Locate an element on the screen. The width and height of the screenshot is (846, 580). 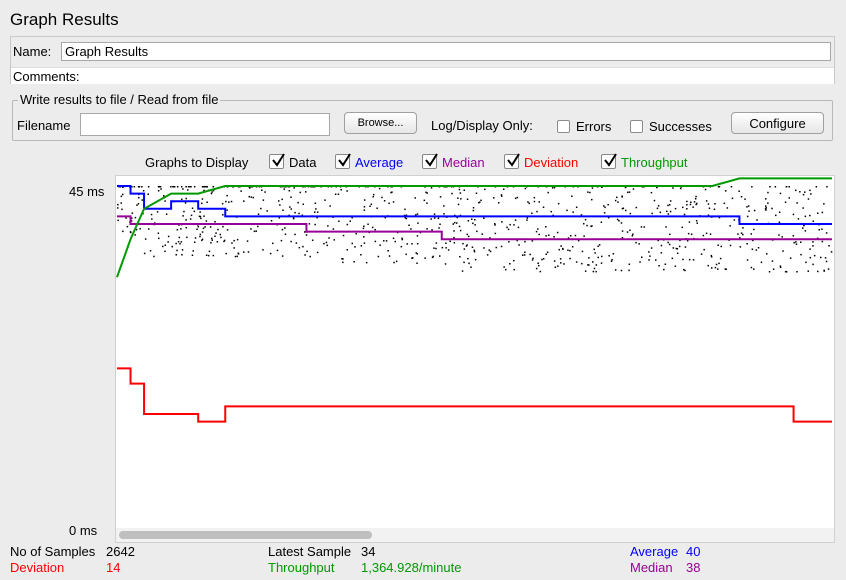
deviation-checkbox is located at coordinates (512, 161).